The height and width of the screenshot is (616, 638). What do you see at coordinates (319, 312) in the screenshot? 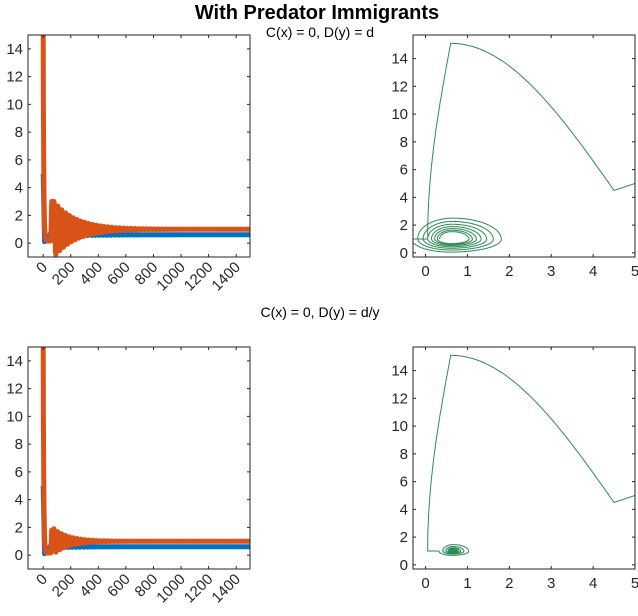
I see `subtitle-bottom: C(x) = 0, D(y) = d/y` at bounding box center [319, 312].